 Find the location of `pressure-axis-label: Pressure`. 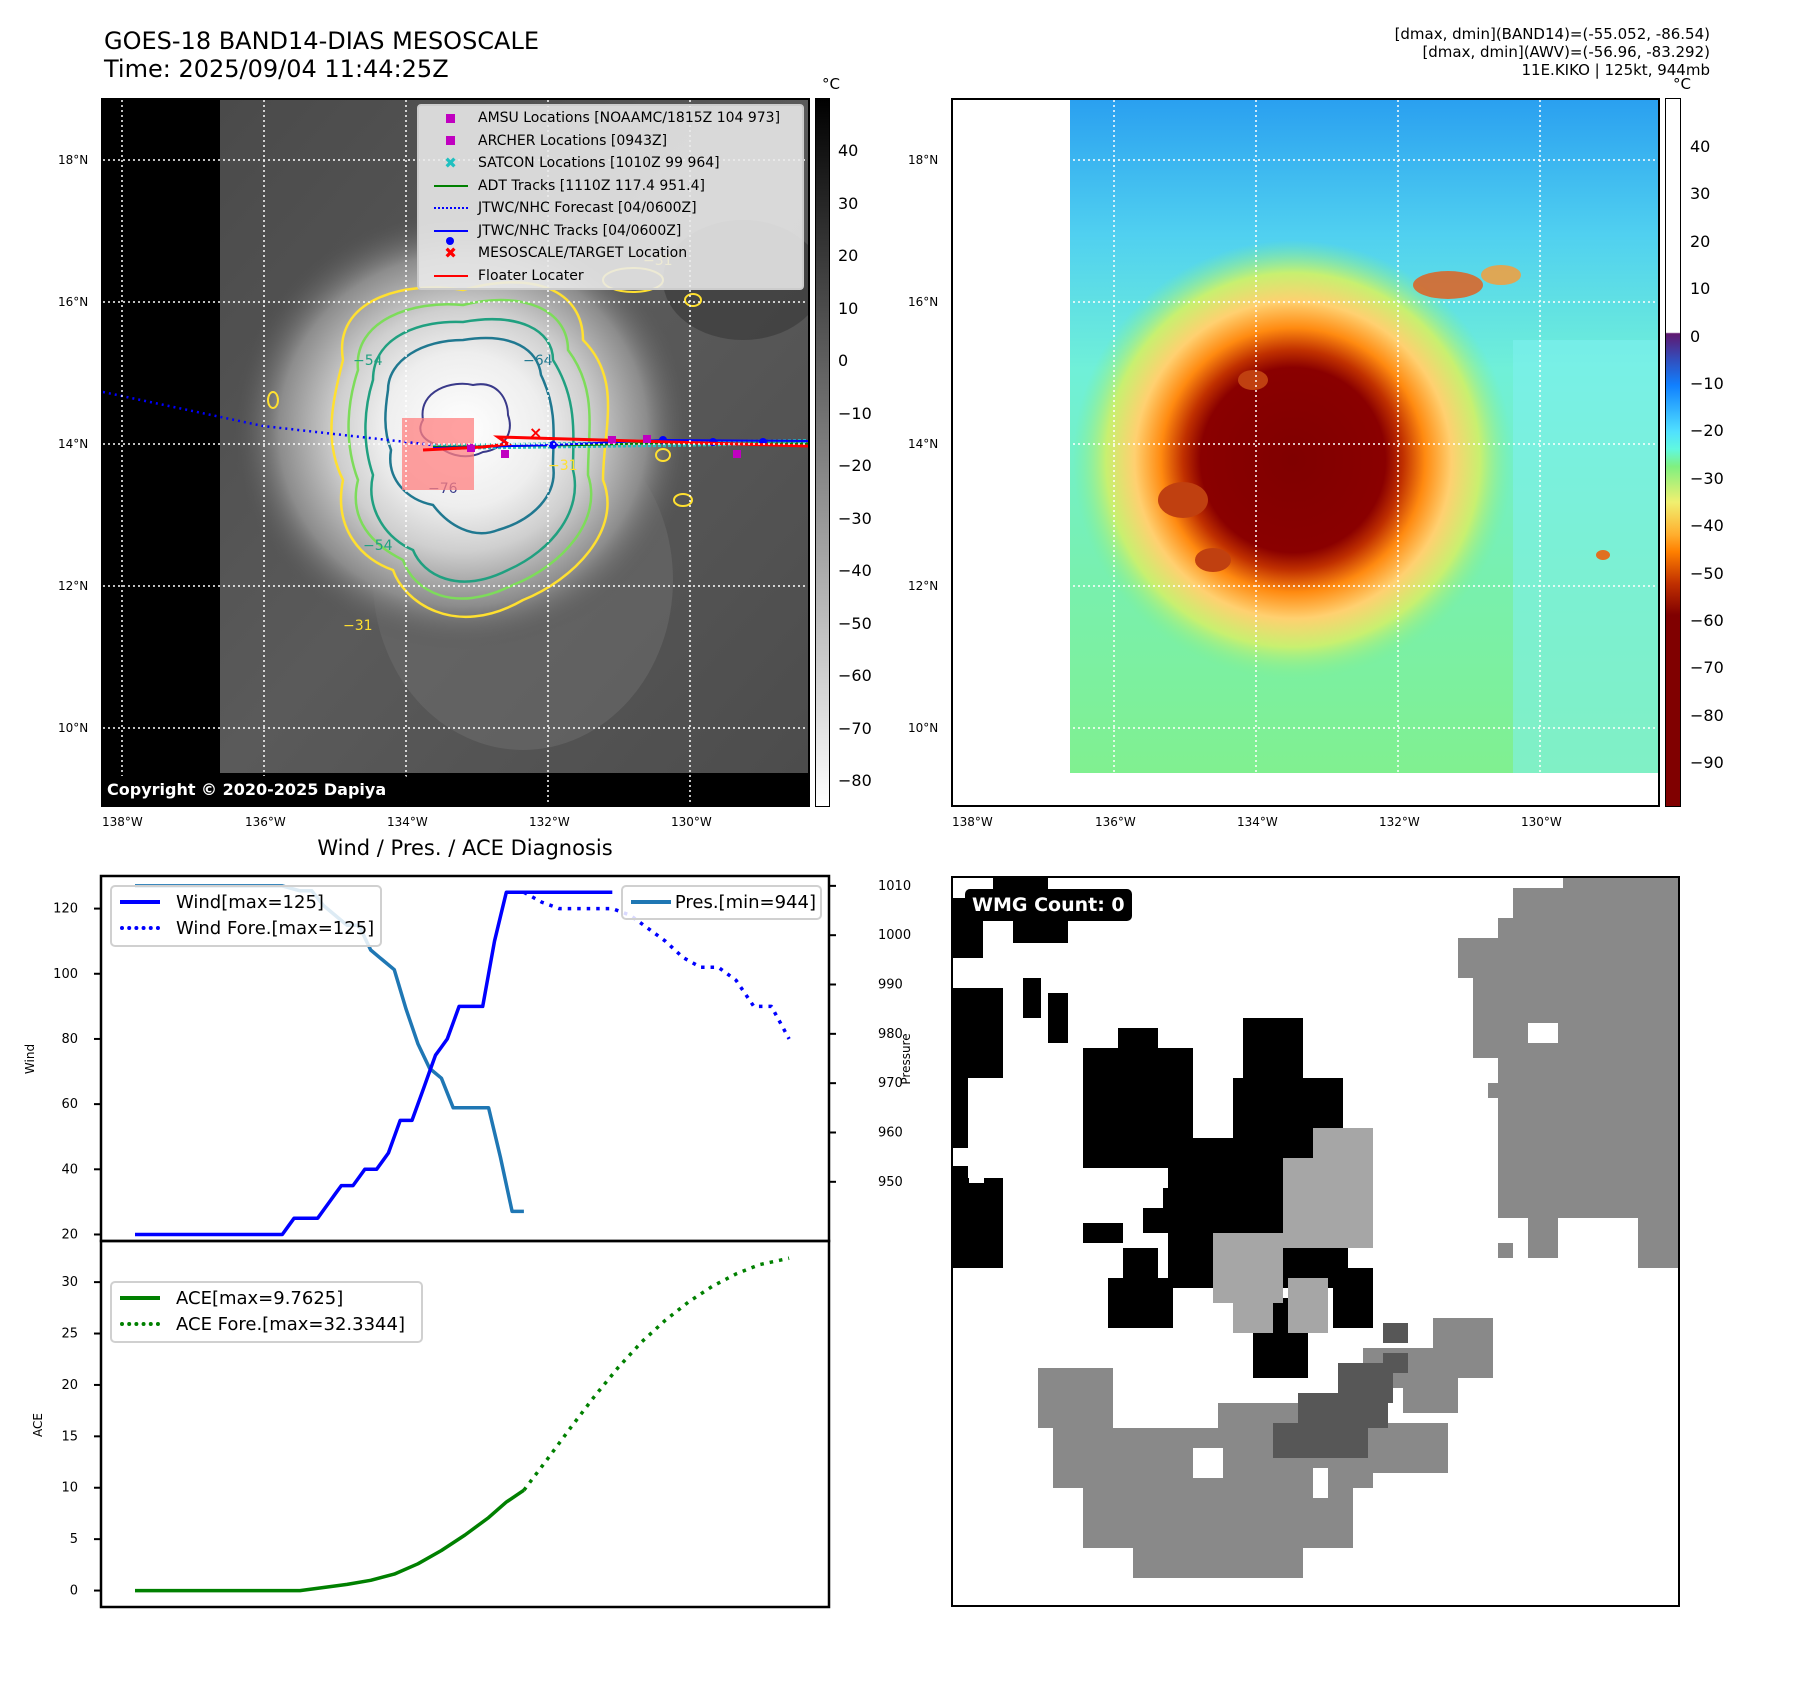

pressure-axis-label: Pressure is located at coordinates (906, 1058).